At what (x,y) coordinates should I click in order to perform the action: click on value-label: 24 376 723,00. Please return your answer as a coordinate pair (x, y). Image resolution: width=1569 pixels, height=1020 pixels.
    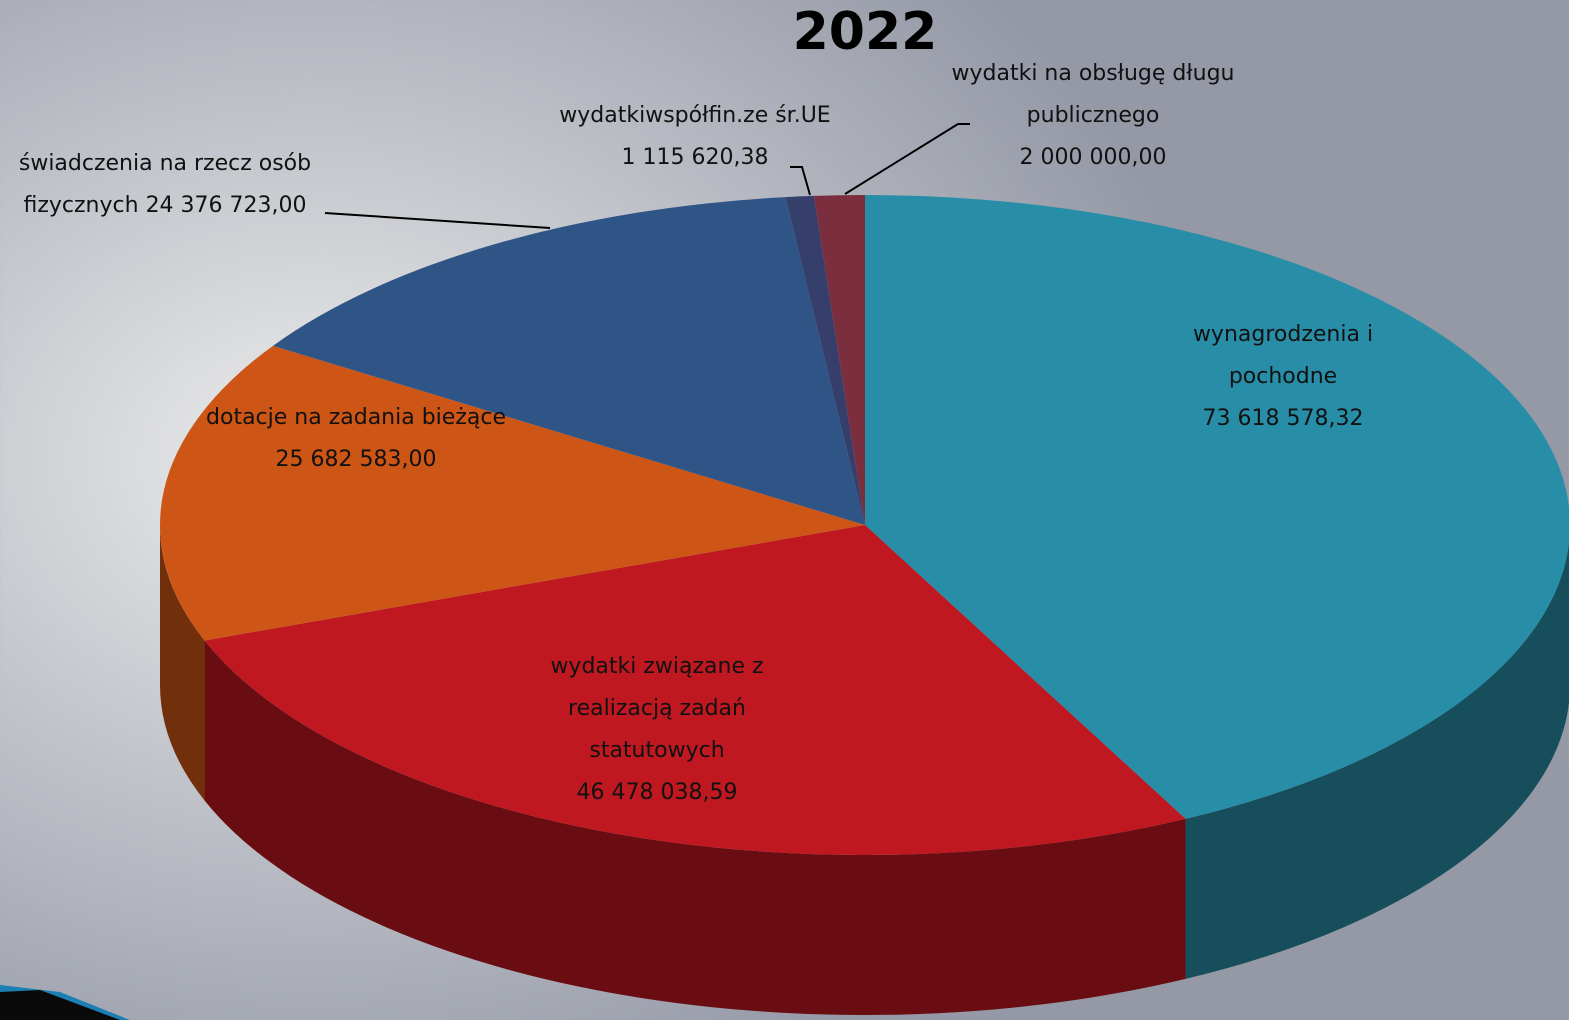
    Looking at the image, I should click on (226, 205).